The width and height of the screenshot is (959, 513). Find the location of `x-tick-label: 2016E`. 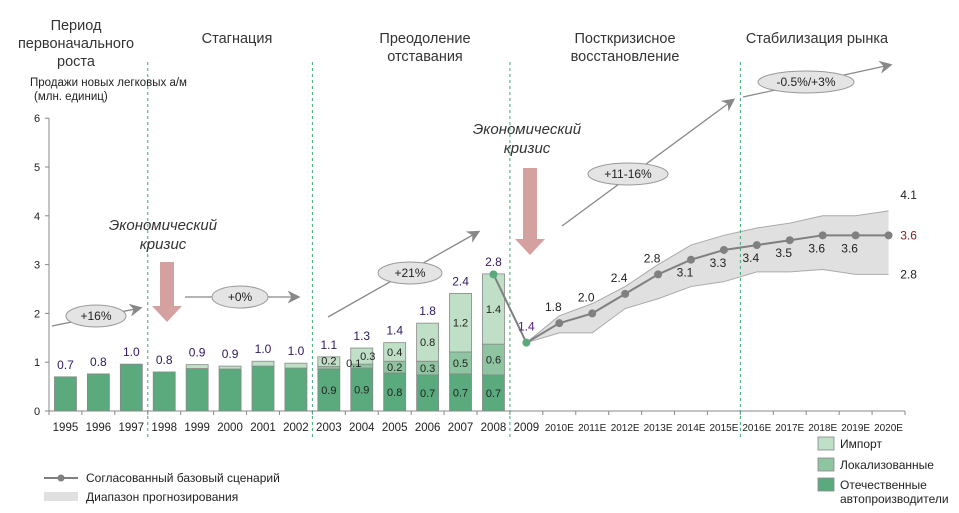

x-tick-label: 2016E is located at coordinates (756, 428).